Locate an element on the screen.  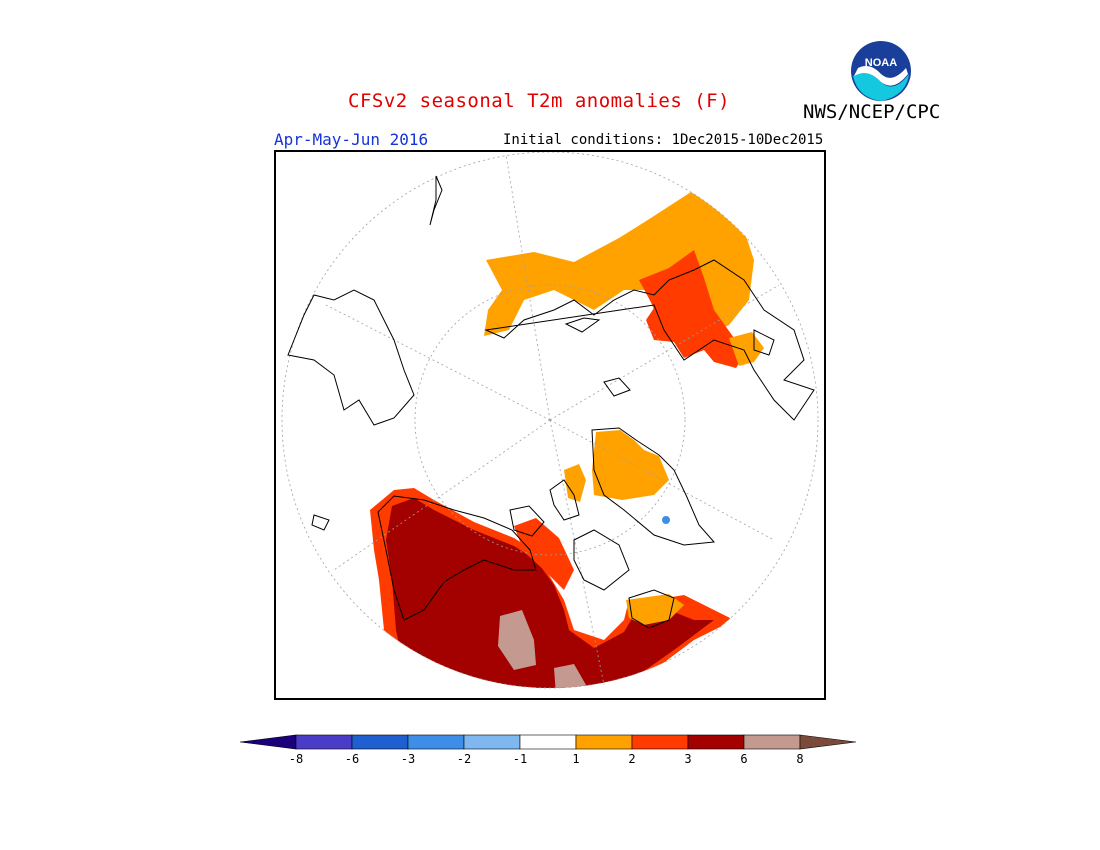
colorbar-tick-label: 2 is located at coordinates (632, 759).